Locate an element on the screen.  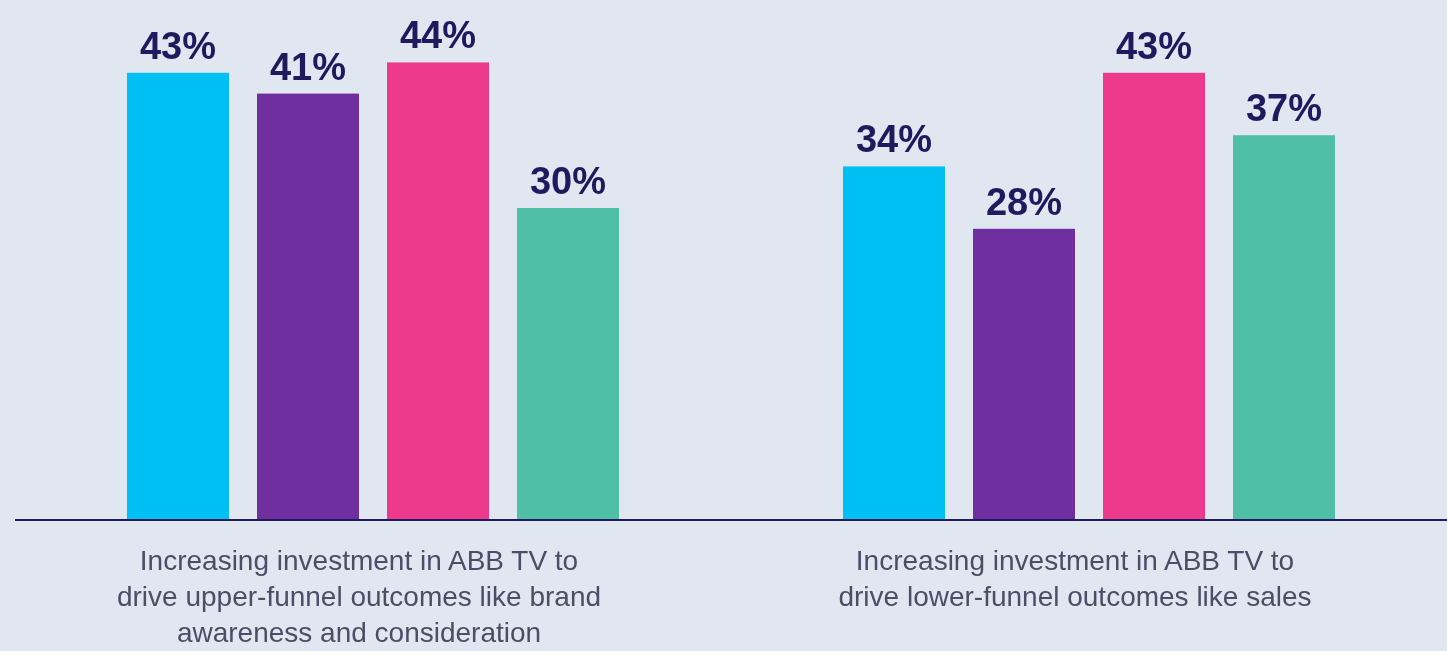
data-label: 30% is located at coordinates (568, 181).